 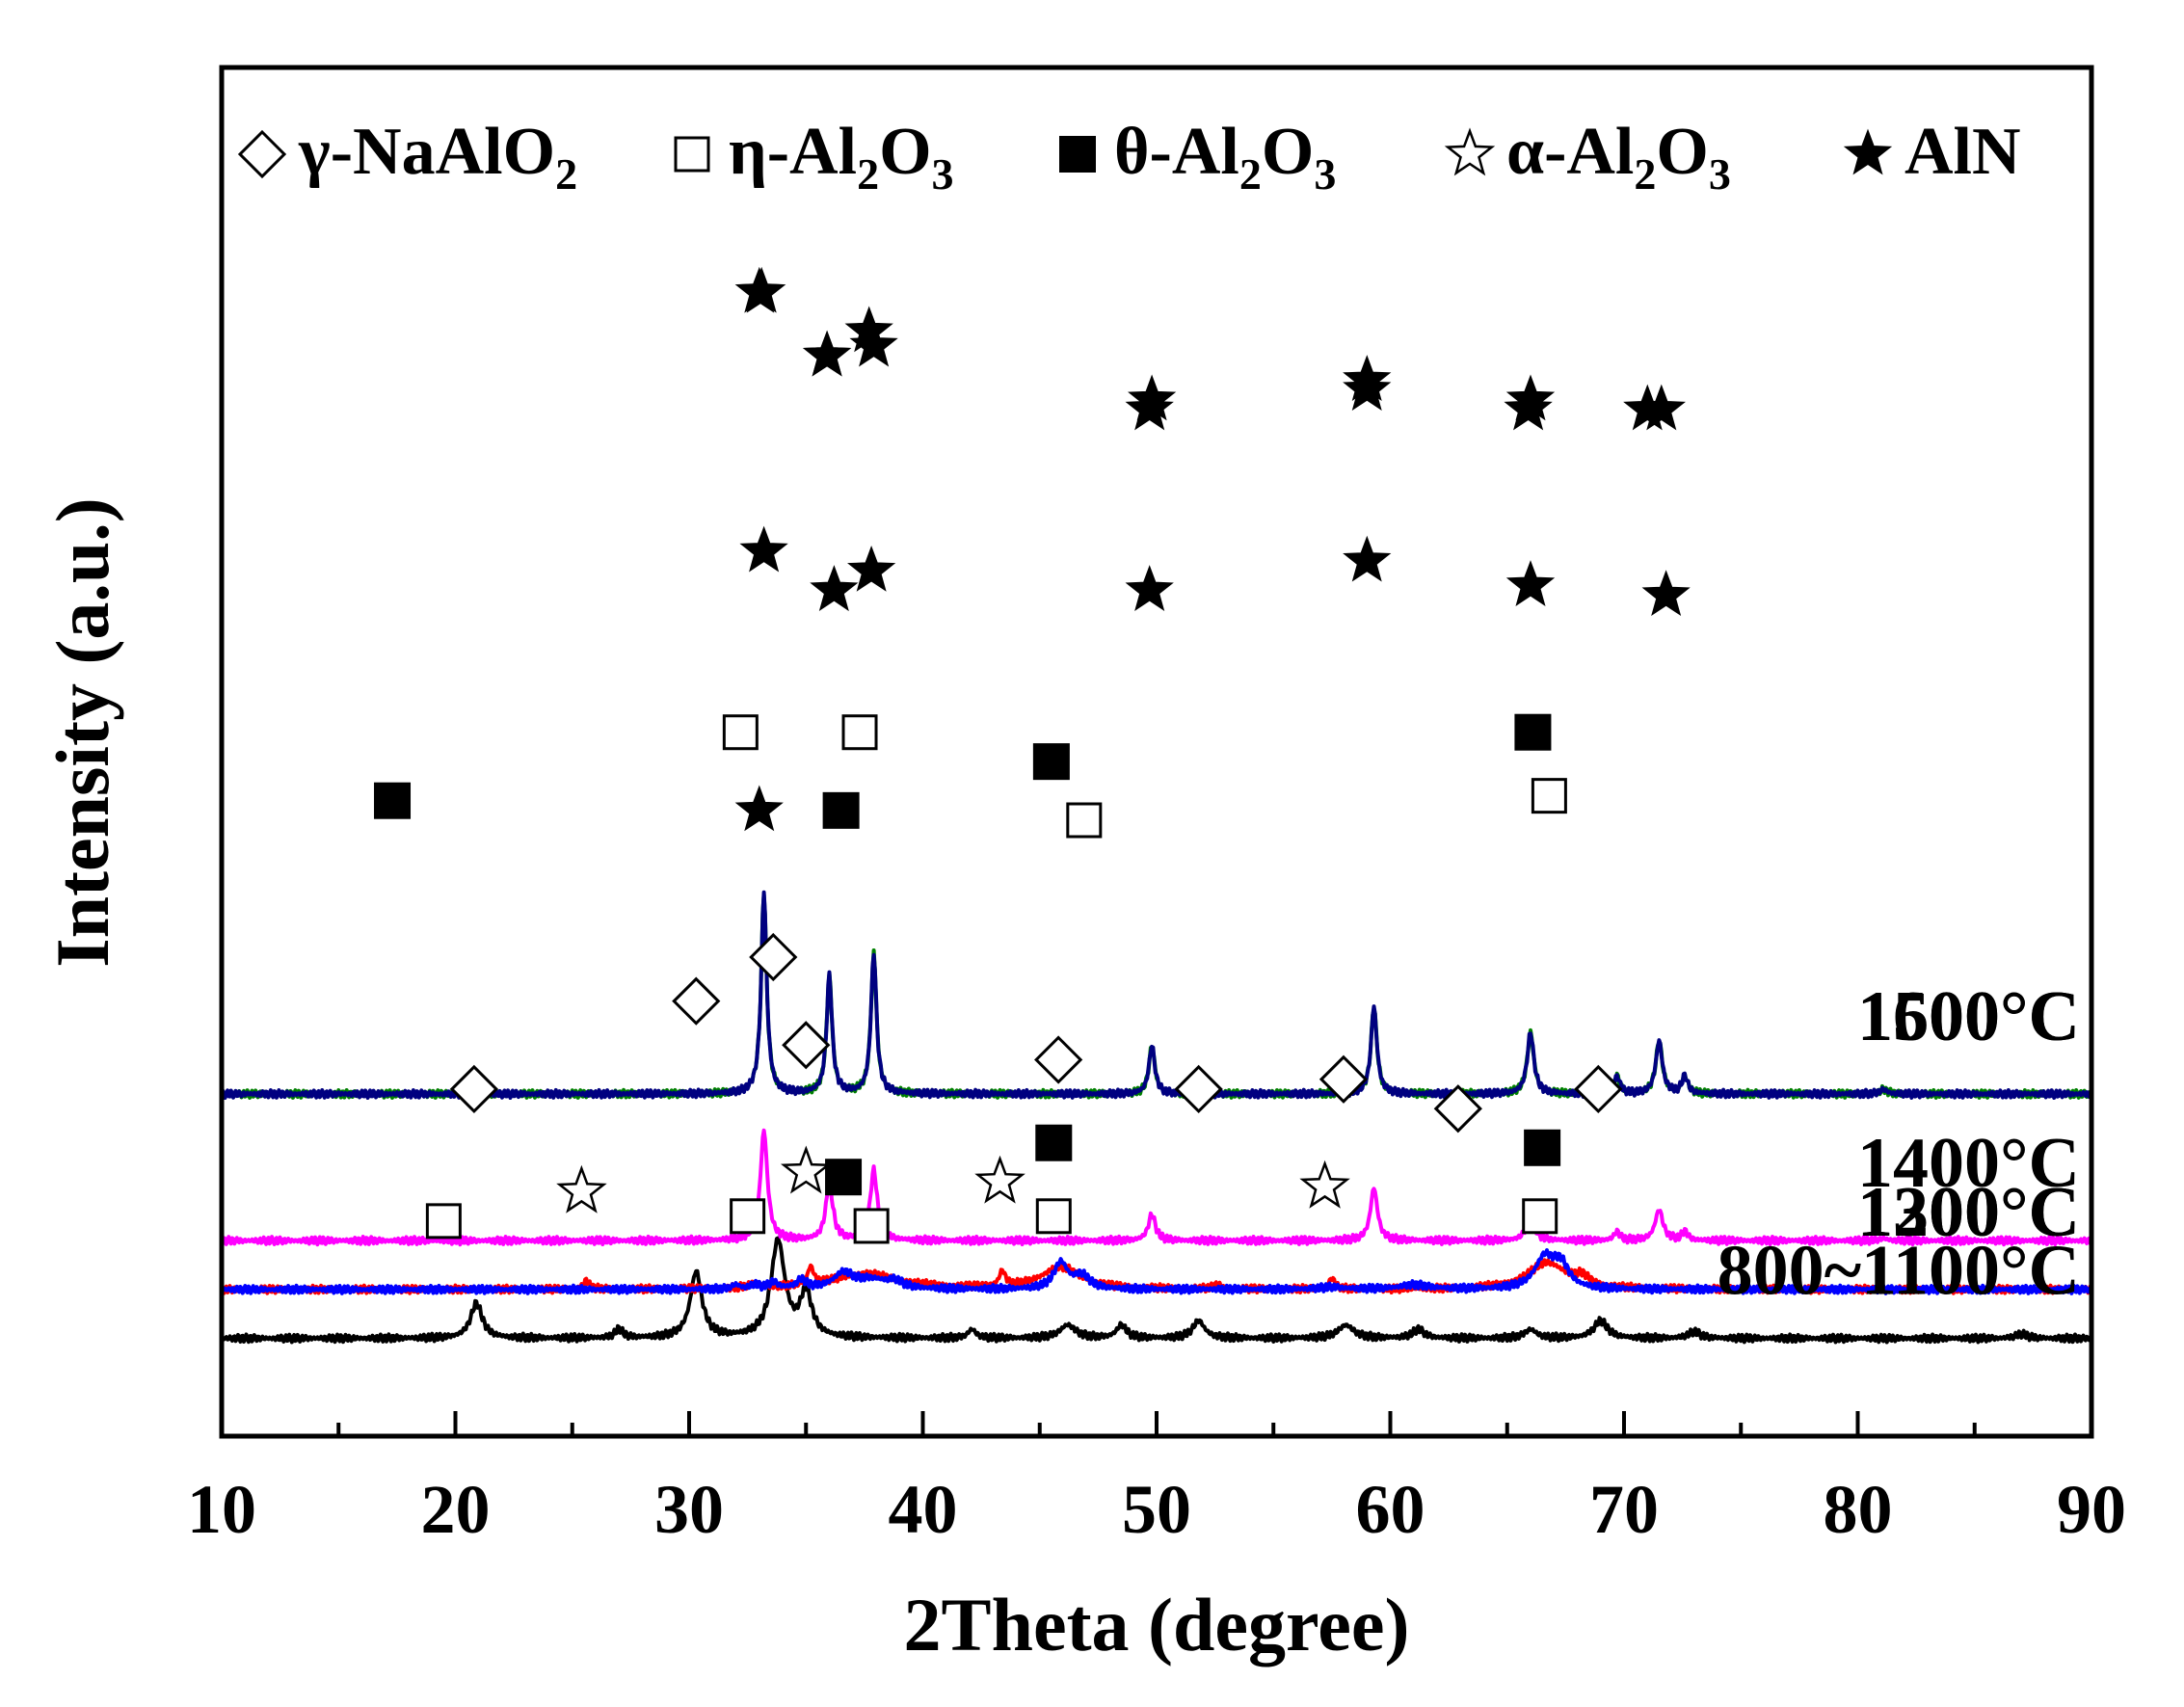 I want to click on legend-text: γ-NaAlO, so click(x=426, y=152).